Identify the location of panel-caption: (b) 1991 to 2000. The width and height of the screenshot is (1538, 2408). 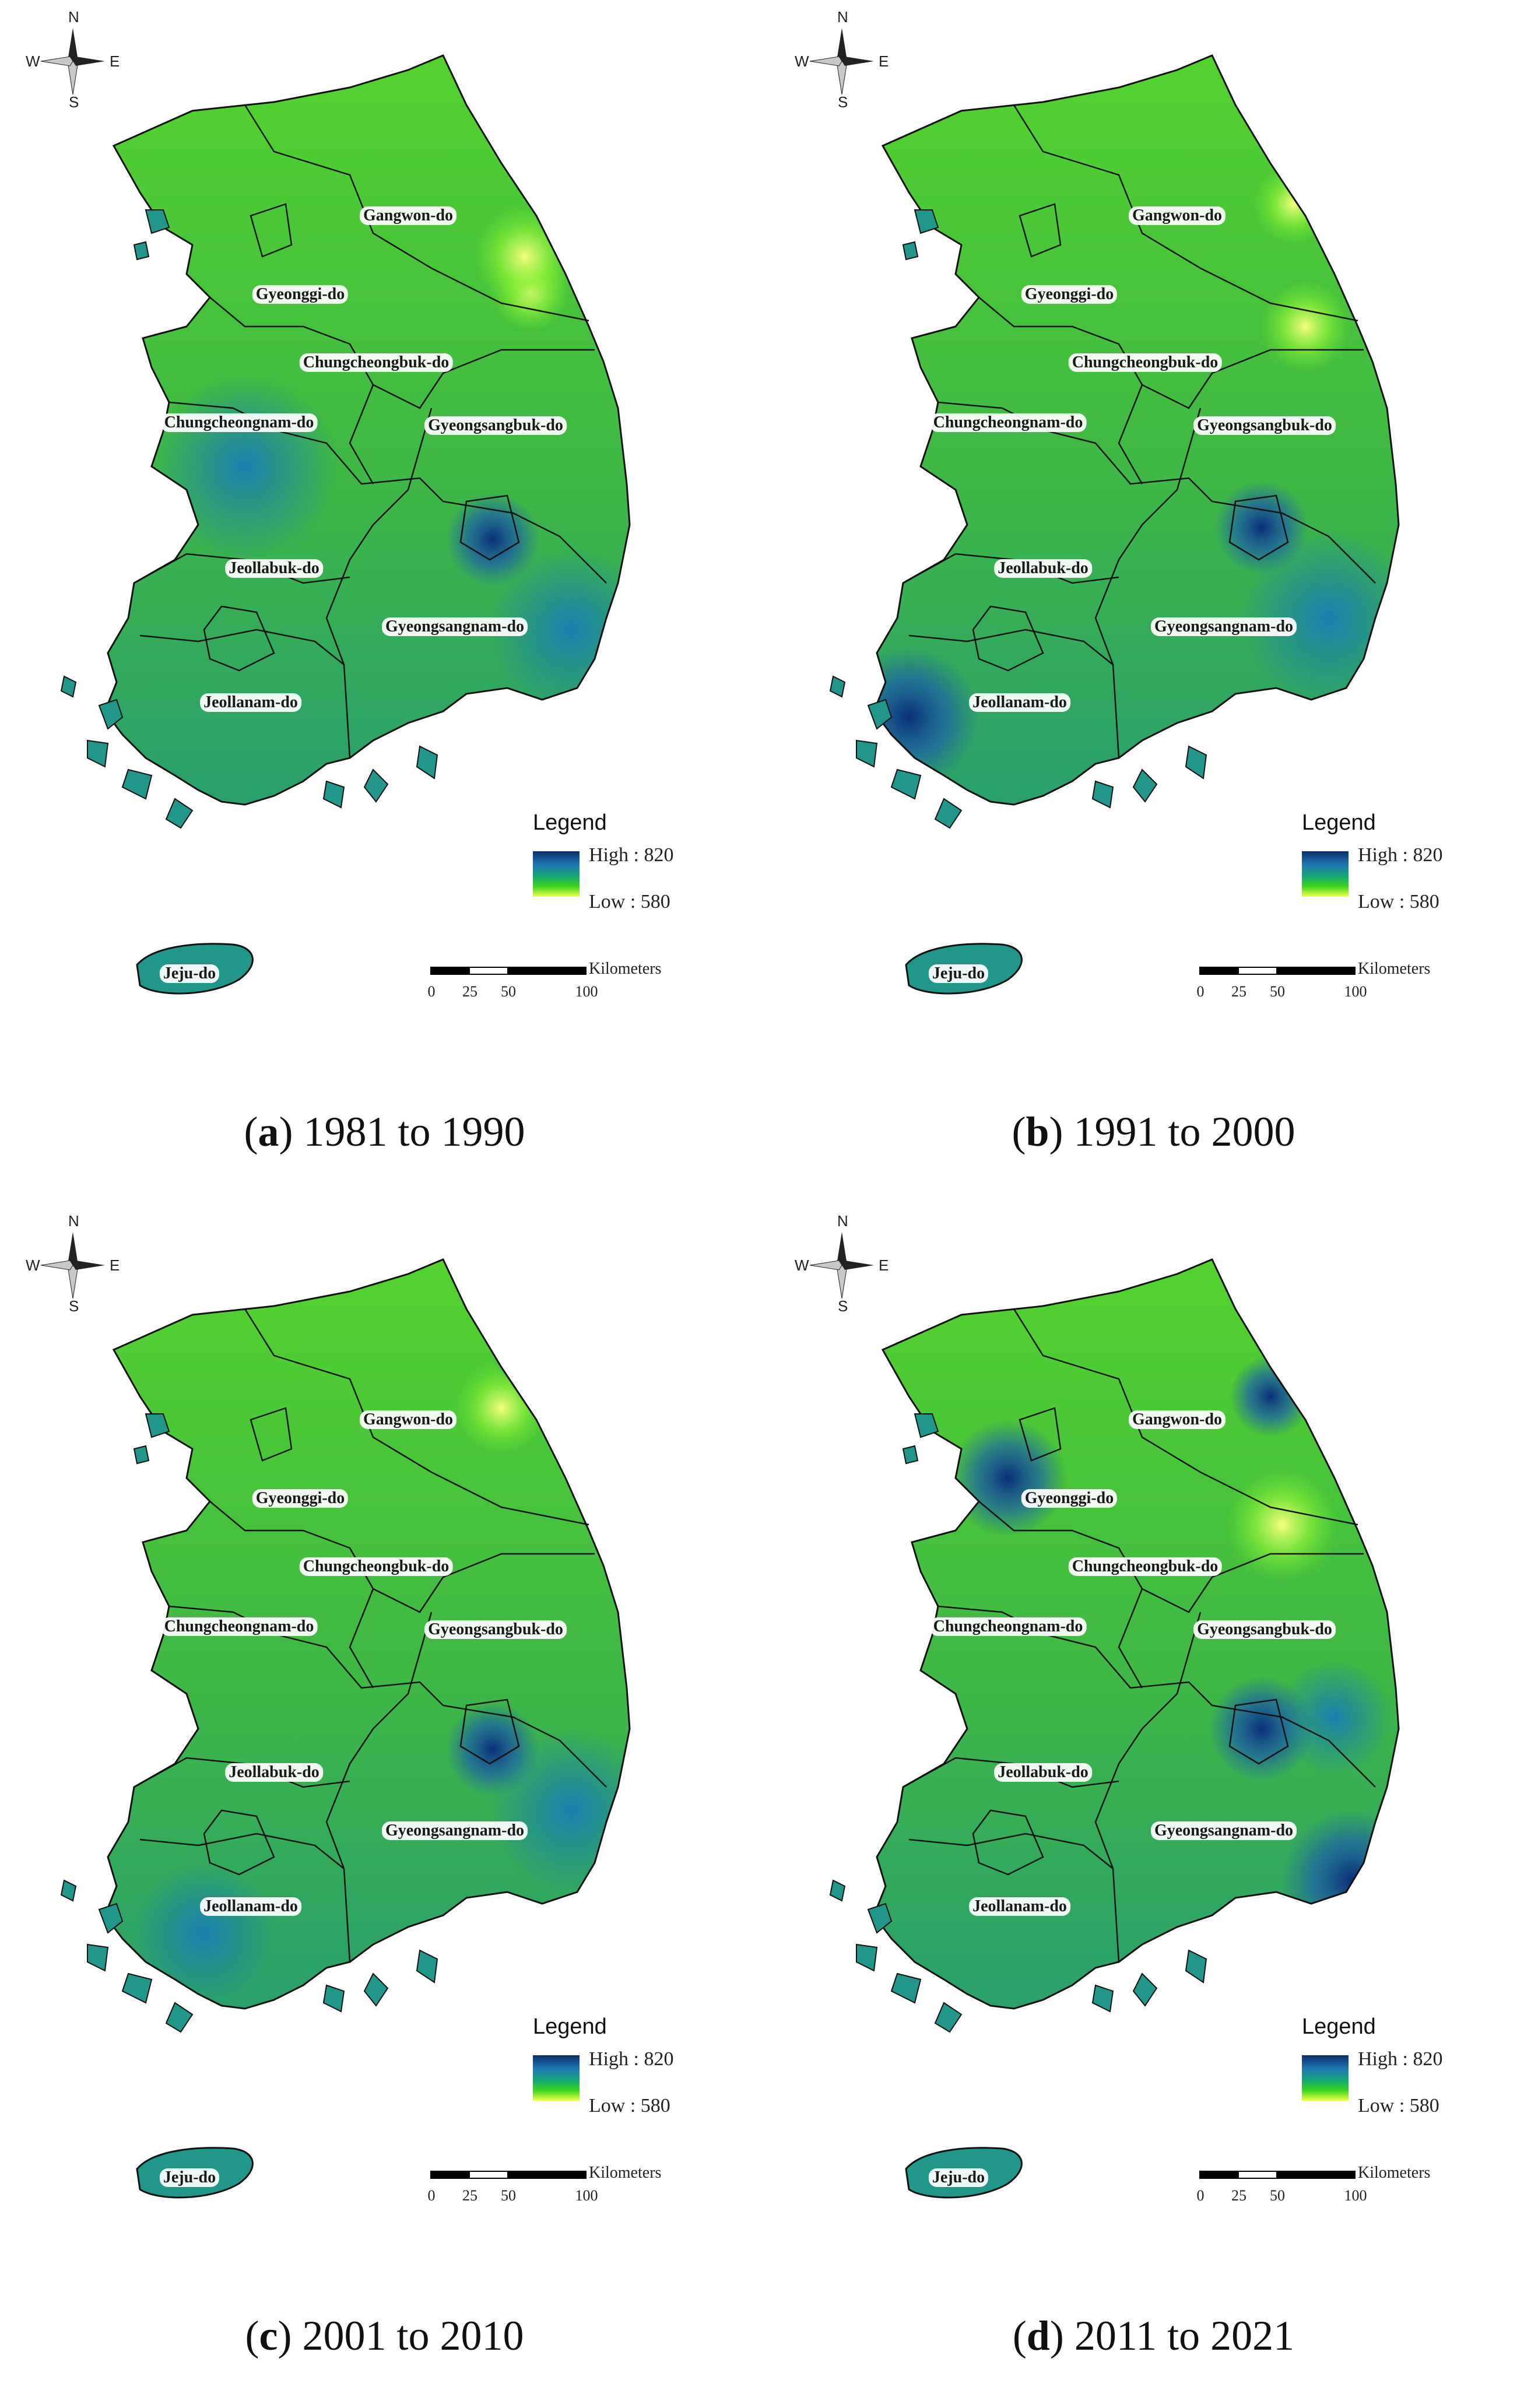
(1153, 1131).